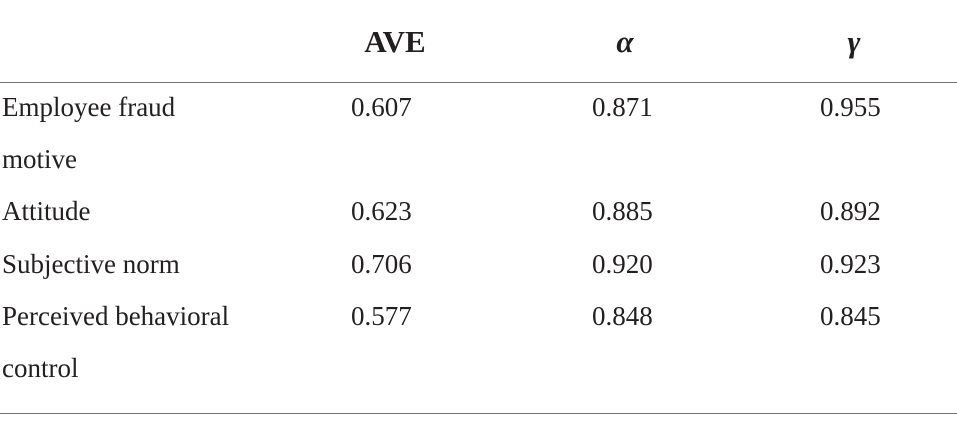 The width and height of the screenshot is (957, 429). What do you see at coordinates (850, 316) in the screenshot?
I see `cell-gamma: 0.845` at bounding box center [850, 316].